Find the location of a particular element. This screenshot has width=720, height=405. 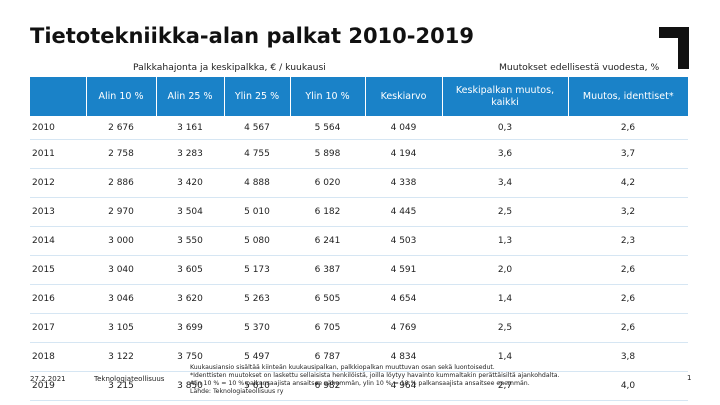

table-cell: 3 000 is located at coordinates (121, 241).